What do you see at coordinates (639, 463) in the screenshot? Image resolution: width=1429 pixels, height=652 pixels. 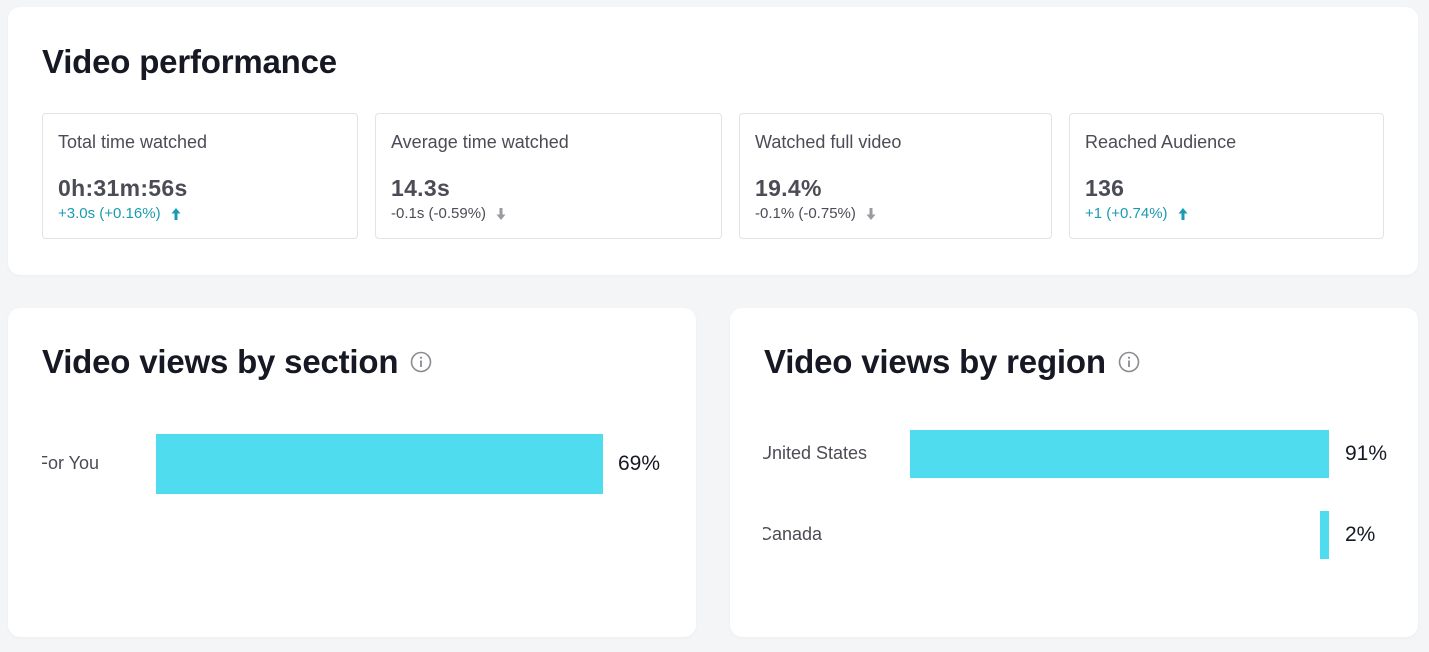 I see `bar-value-label: 69%` at bounding box center [639, 463].